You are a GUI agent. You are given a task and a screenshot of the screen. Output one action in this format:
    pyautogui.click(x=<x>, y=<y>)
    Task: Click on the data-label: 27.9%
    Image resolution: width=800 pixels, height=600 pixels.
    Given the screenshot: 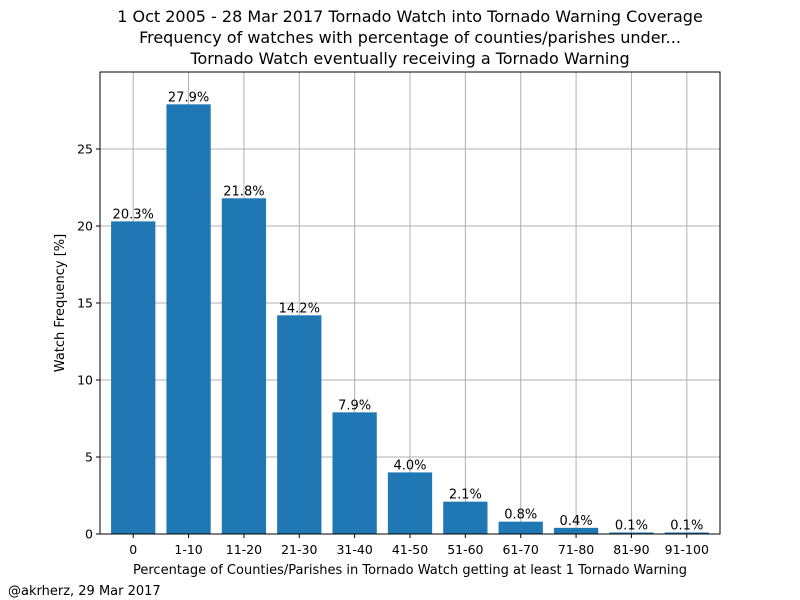 What is the action you would take?
    pyautogui.click(x=188, y=97)
    